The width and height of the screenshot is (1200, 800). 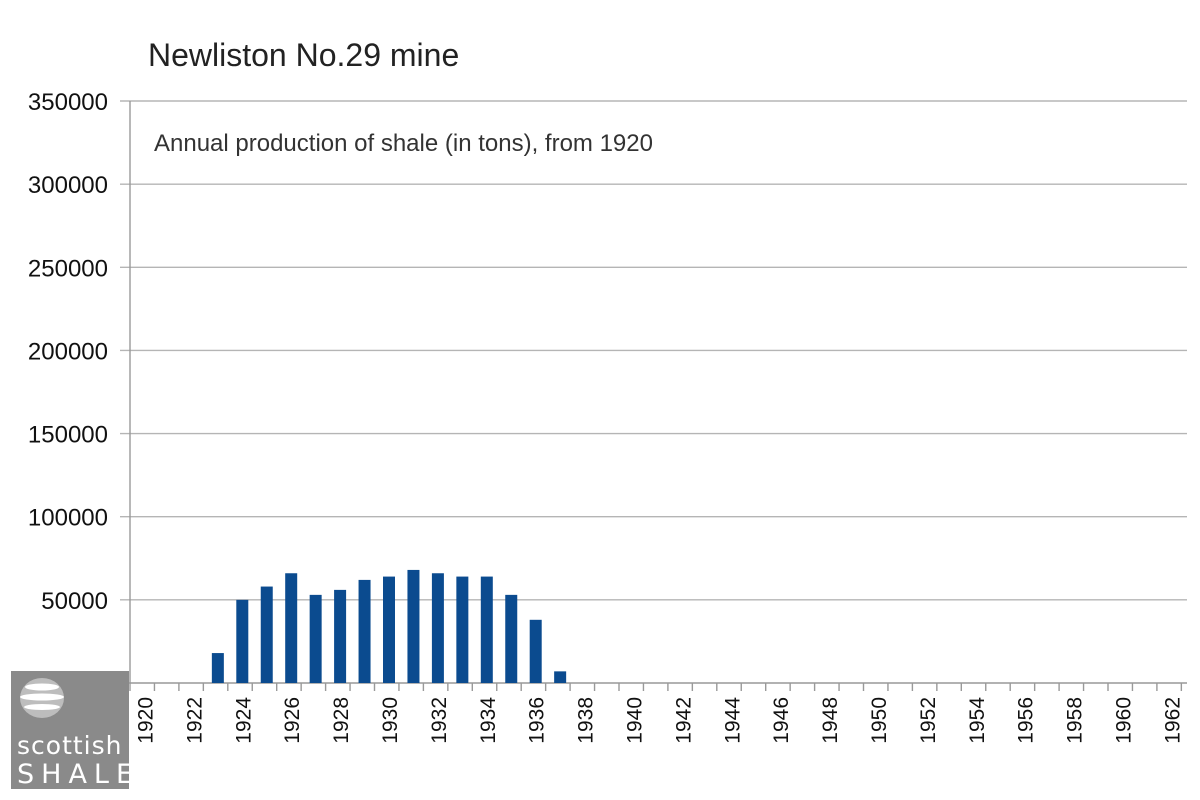 I want to click on logo-word-scottish: scottish, so click(x=70, y=745).